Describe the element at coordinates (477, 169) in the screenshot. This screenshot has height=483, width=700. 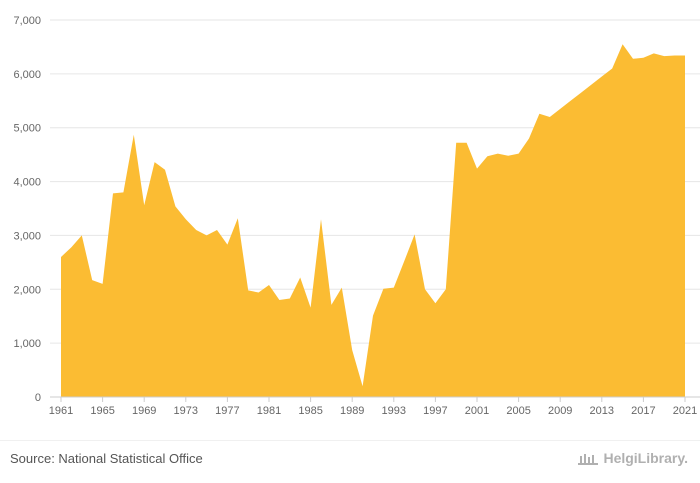
I see `data-point-2001` at that location.